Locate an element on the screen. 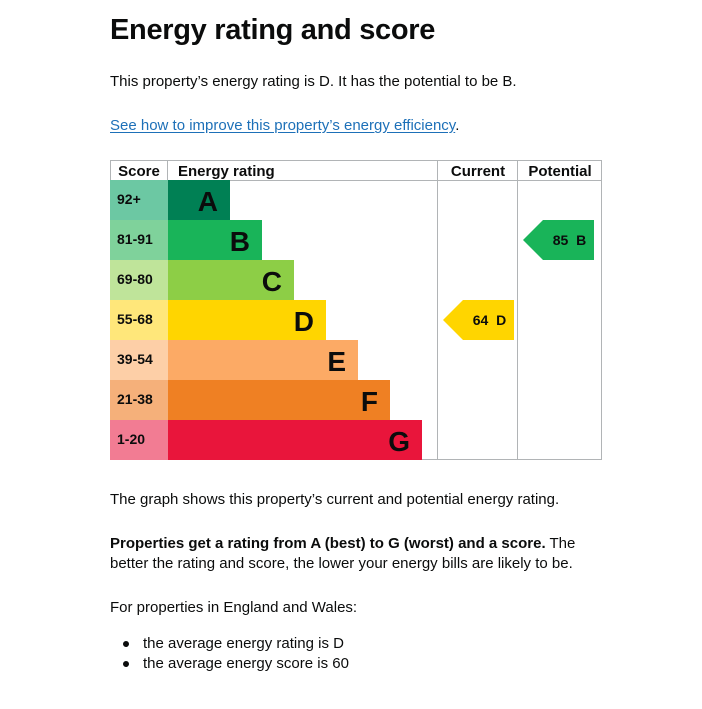 This screenshot has width=702, height=709. list-item: the average energy score is 60 is located at coordinates (229, 664).